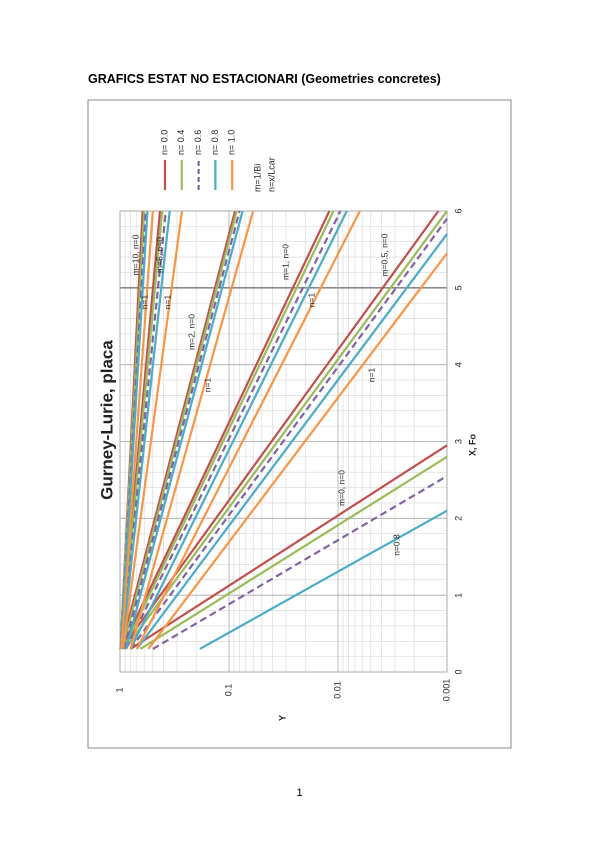 This screenshot has width=599, height=848. Describe the element at coordinates (106, 420) in the screenshot. I see `chart-title: Gurney-Lurie, placa` at that location.